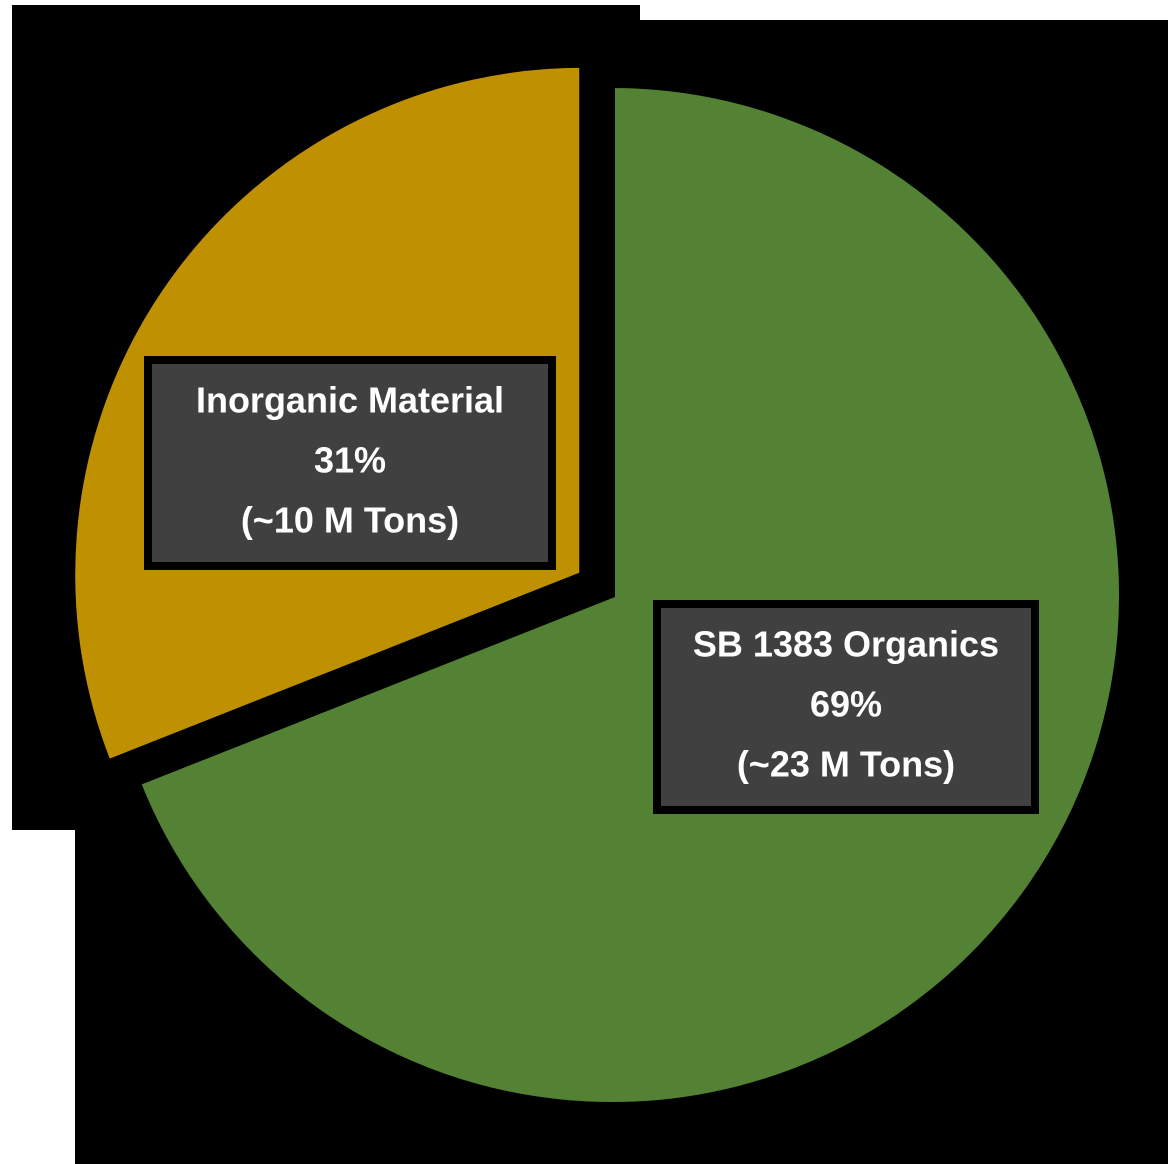 This screenshot has height=1164, width=1168. What do you see at coordinates (350, 400) in the screenshot?
I see `category-label: Inorganic Material` at bounding box center [350, 400].